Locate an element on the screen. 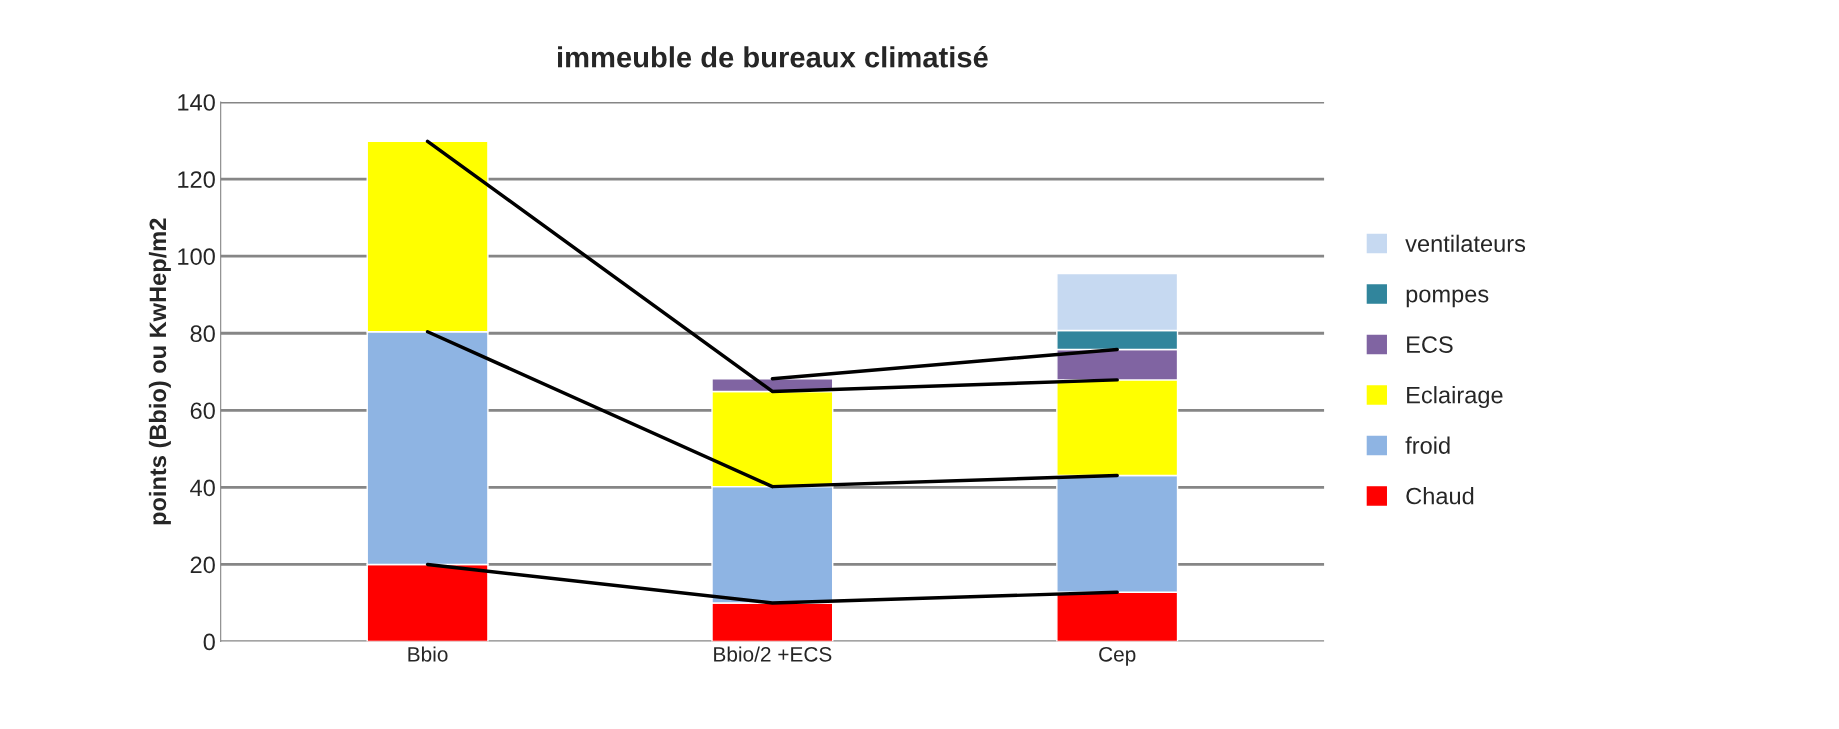 The width and height of the screenshot is (1839, 729). y-tick-label: 140 is located at coordinates (196, 102).